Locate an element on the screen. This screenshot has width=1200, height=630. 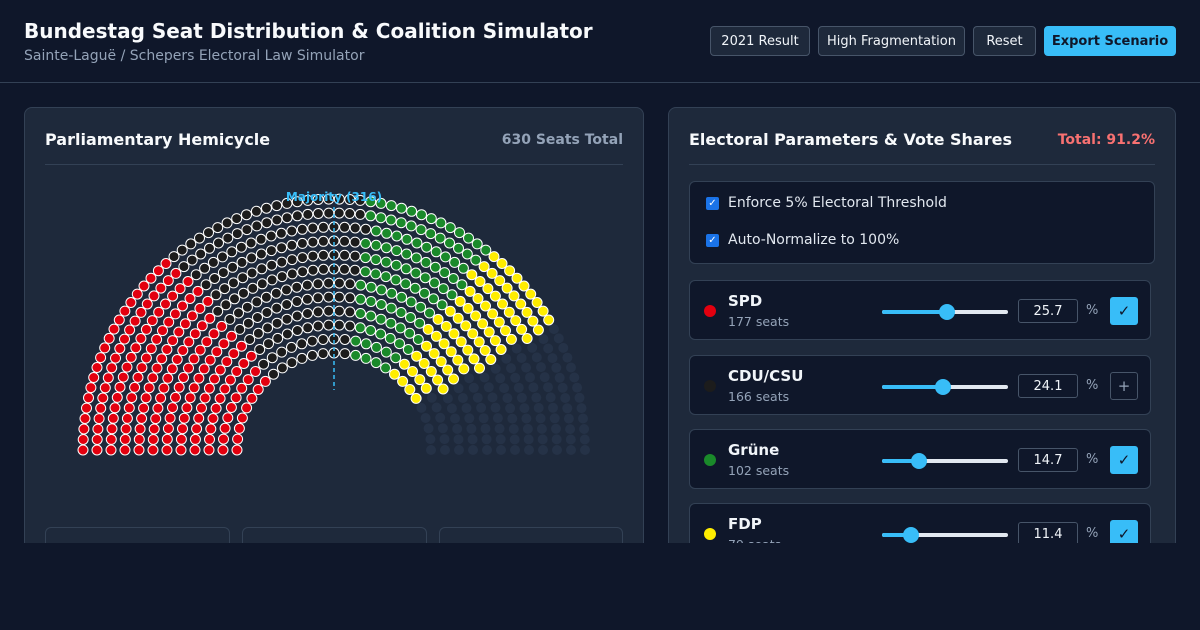
vote-share-input: 24.1 is located at coordinates (1048, 386).